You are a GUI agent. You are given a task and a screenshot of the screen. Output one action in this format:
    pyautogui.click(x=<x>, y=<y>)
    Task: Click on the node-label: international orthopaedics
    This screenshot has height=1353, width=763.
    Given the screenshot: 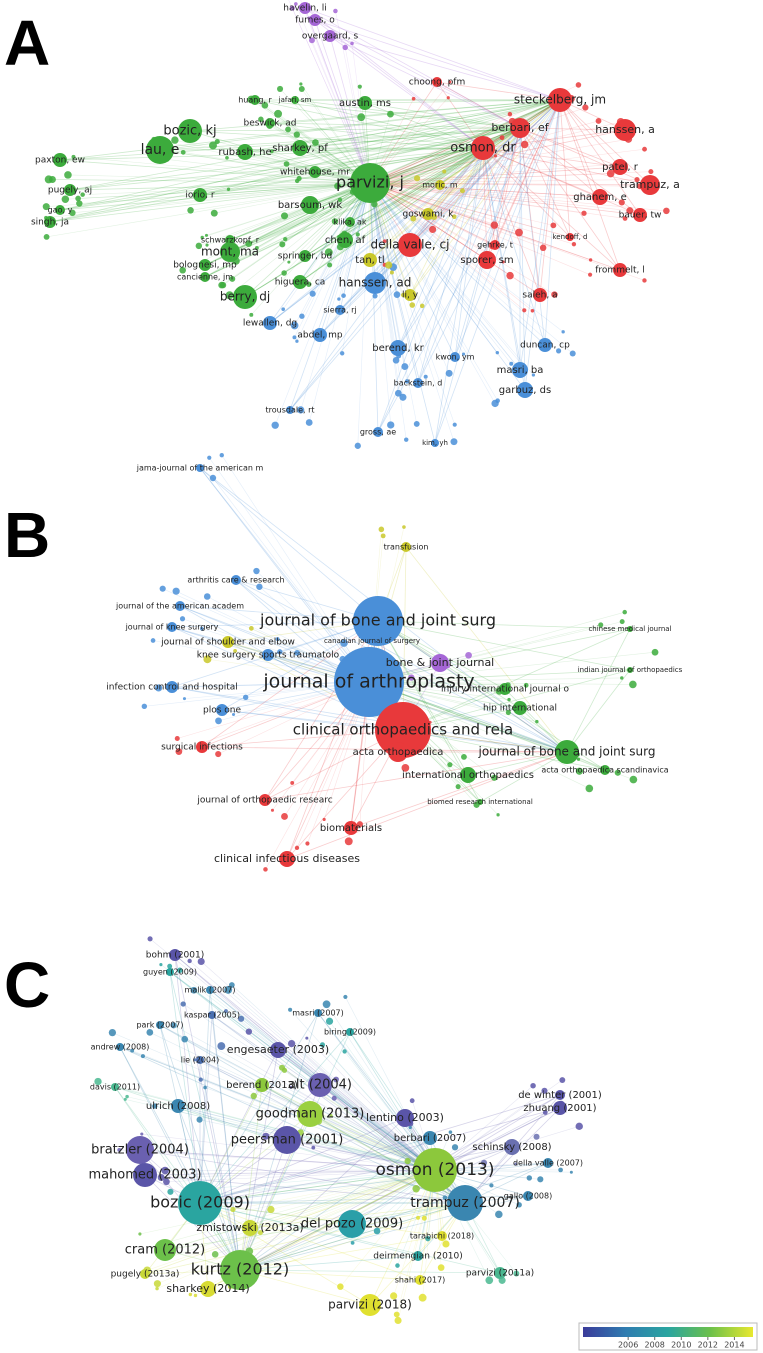 What is the action you would take?
    pyautogui.click(x=468, y=775)
    